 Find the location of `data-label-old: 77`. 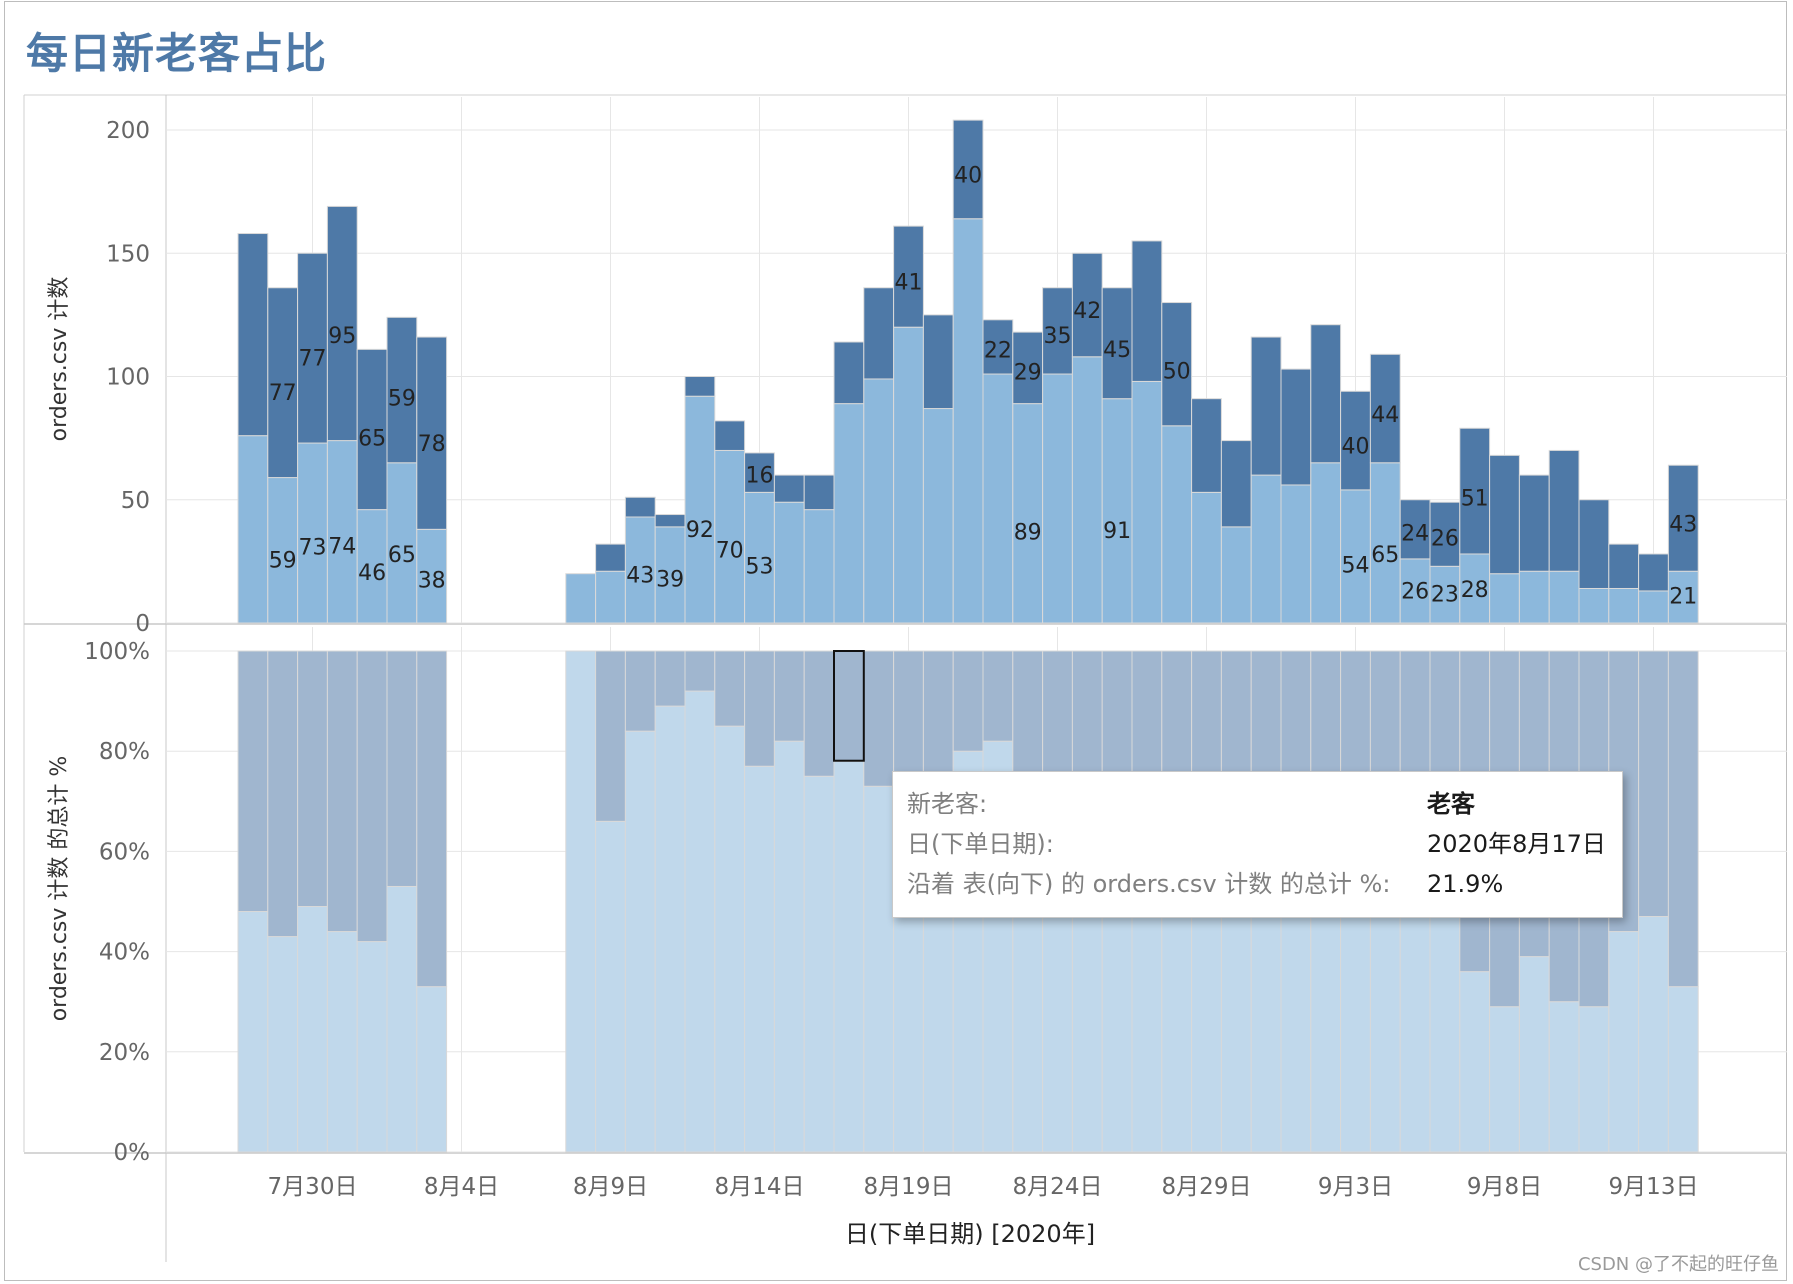

data-label-old: 77 is located at coordinates (283, 393).